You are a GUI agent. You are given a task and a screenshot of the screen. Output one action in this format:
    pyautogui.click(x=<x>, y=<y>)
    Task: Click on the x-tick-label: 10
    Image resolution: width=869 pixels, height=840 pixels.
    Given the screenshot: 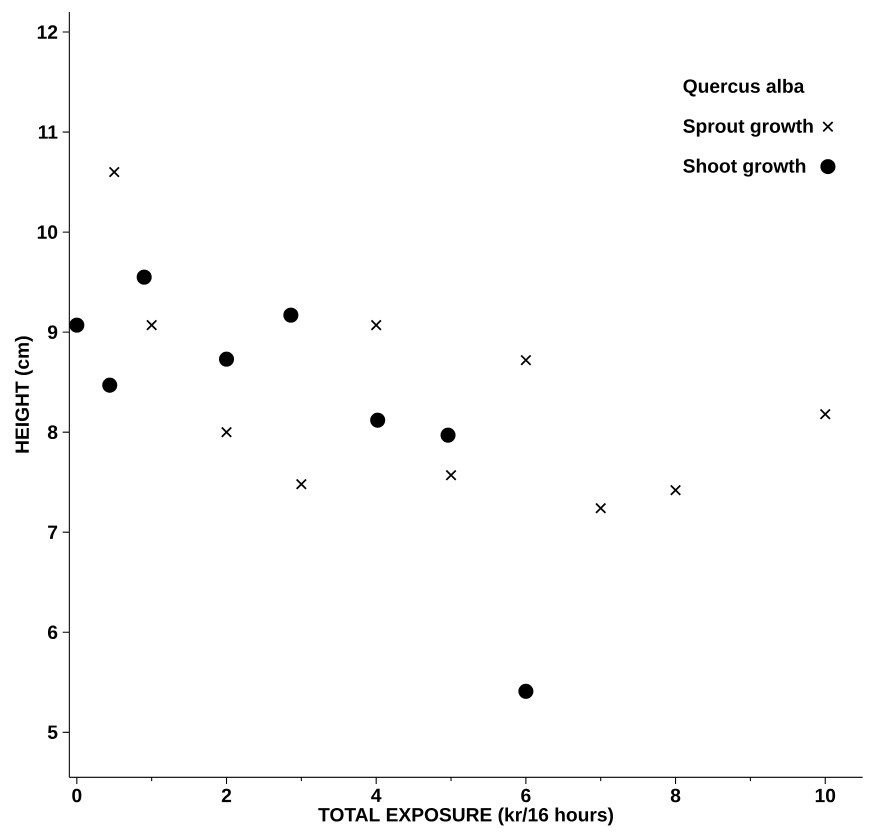 What is the action you would take?
    pyautogui.click(x=826, y=795)
    